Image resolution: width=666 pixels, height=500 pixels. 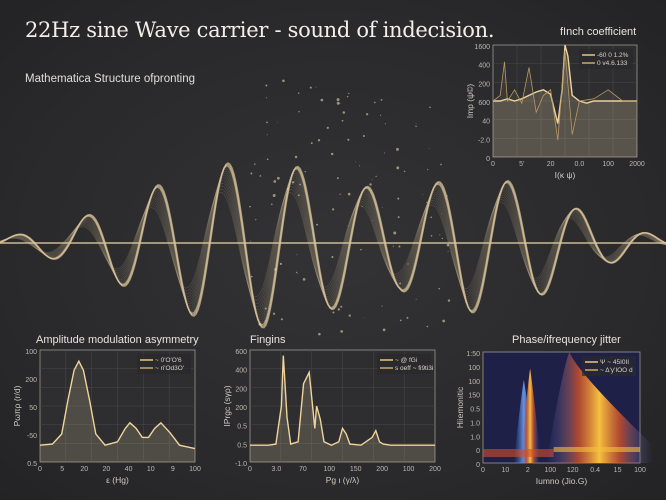 I want to click on y-axis-label: Imp (ψ©), so click(x=470, y=101).